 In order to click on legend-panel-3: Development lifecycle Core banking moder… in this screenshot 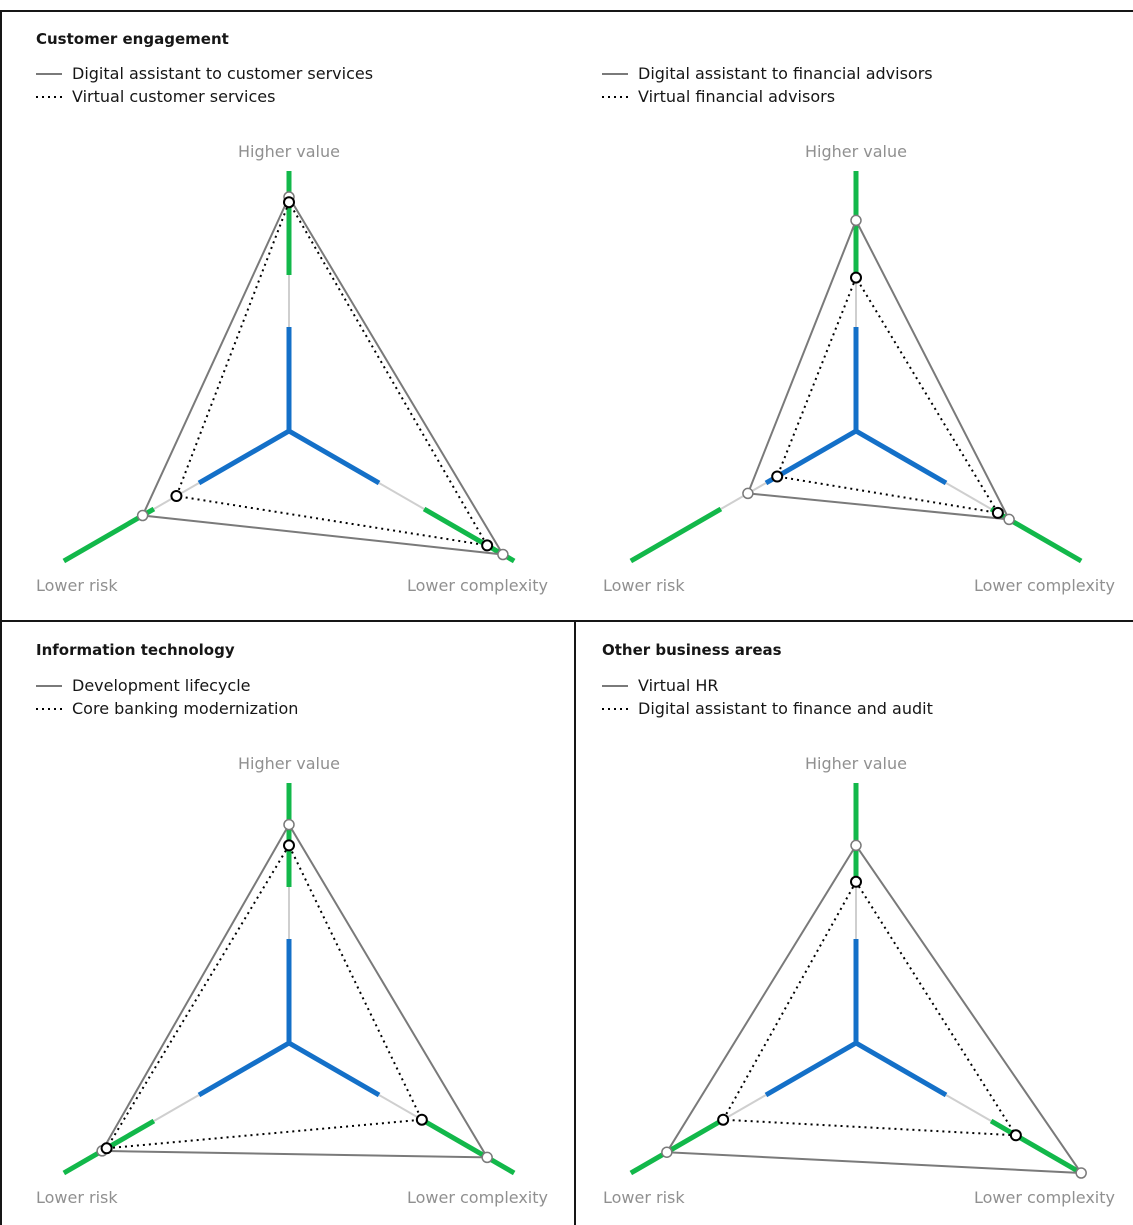, I will do `click(167, 697)`.